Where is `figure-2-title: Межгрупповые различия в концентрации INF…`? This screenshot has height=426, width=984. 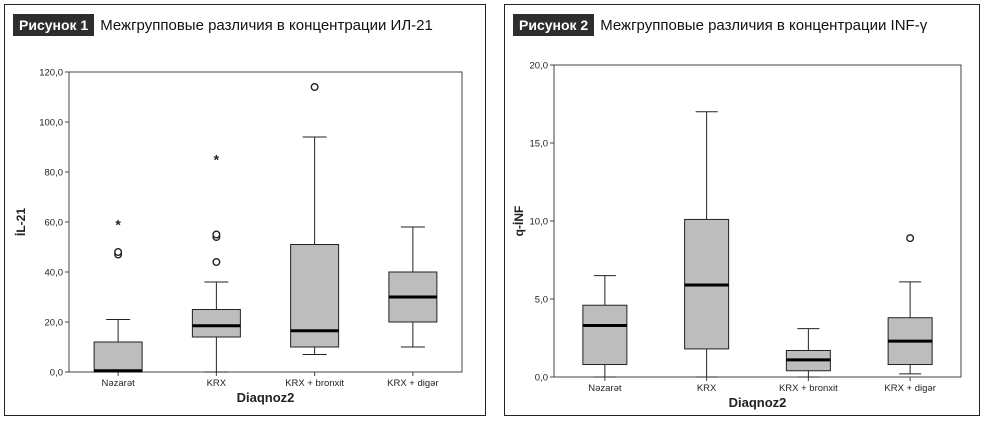 figure-2-title: Межгрупповые различия в концентрации INF… is located at coordinates (764, 25).